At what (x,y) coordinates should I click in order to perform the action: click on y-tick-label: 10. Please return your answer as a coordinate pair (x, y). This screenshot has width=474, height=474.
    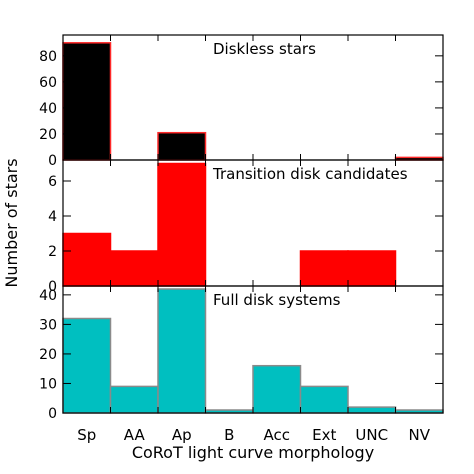
    Looking at the image, I should click on (48, 384).